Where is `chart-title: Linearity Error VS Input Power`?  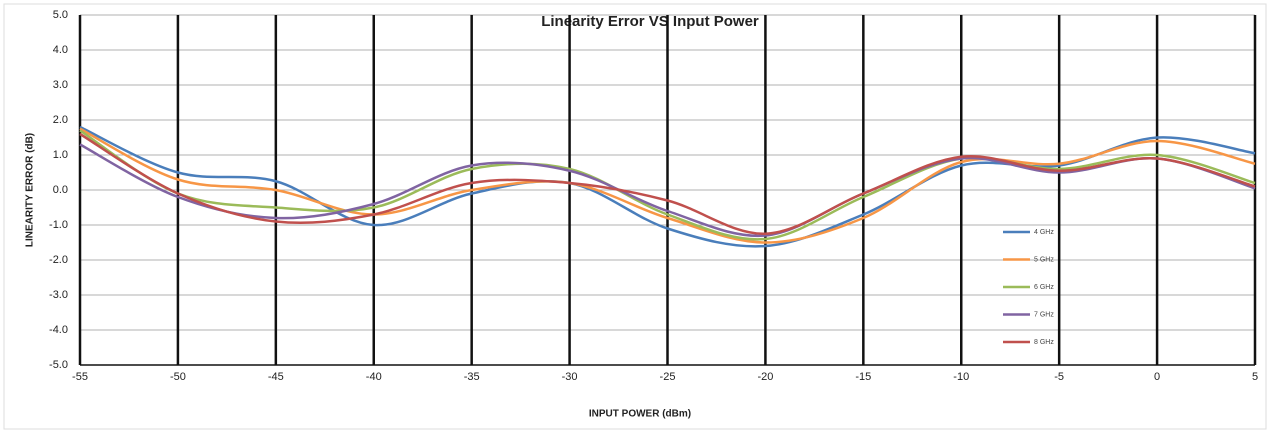
chart-title: Linearity Error VS Input Power is located at coordinates (650, 21).